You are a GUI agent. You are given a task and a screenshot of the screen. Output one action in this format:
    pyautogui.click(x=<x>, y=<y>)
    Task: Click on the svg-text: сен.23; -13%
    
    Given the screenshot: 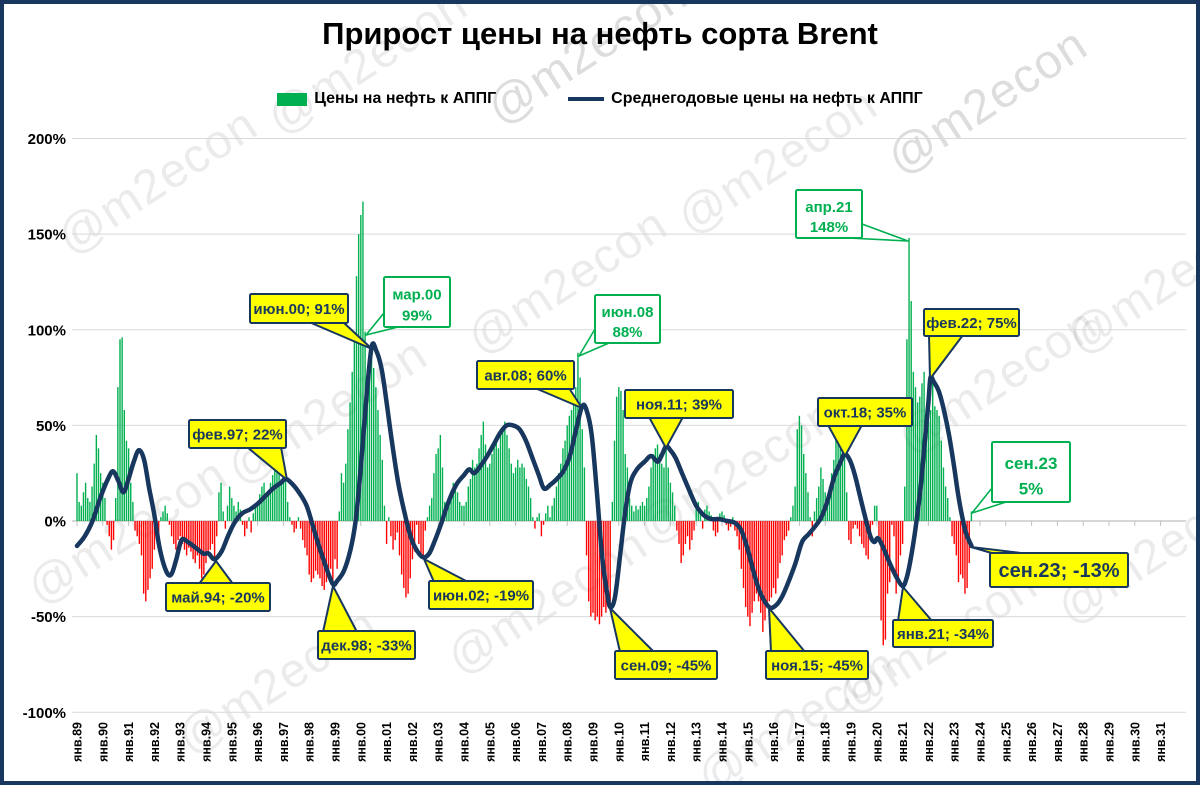 What is the action you would take?
    pyautogui.click(x=1058, y=571)
    